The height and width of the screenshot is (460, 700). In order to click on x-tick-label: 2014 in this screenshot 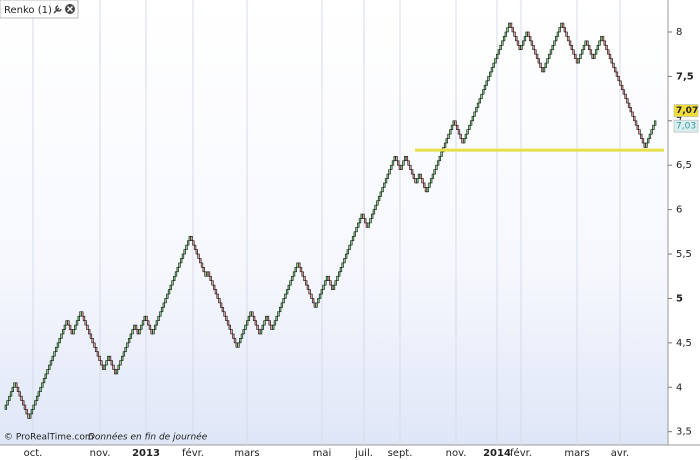, I will do `click(497, 453)`.